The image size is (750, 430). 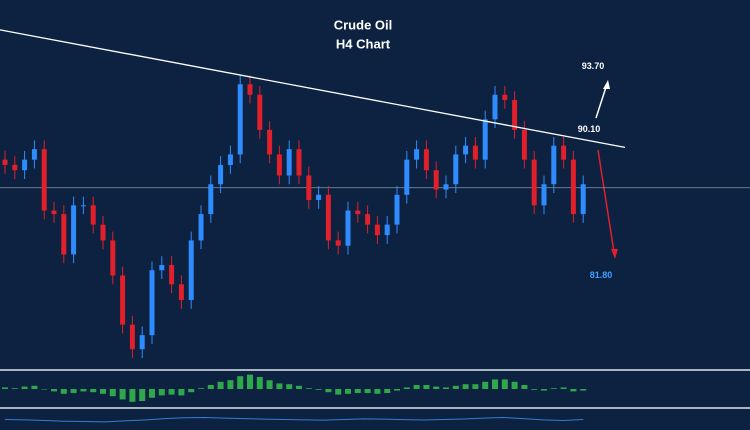 I want to click on arrow-down, so click(x=606, y=201).